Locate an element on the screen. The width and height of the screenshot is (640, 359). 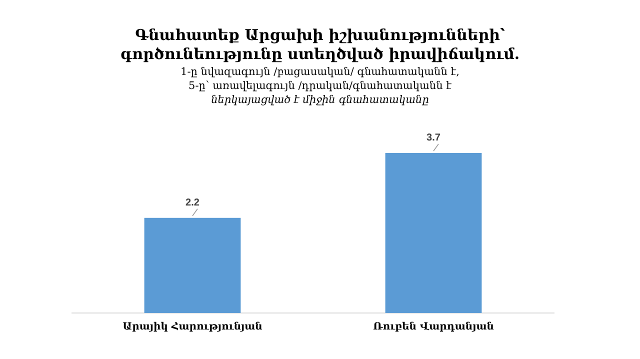
x-tick-label: Արայիկ Հարությունյան is located at coordinates (192, 327).